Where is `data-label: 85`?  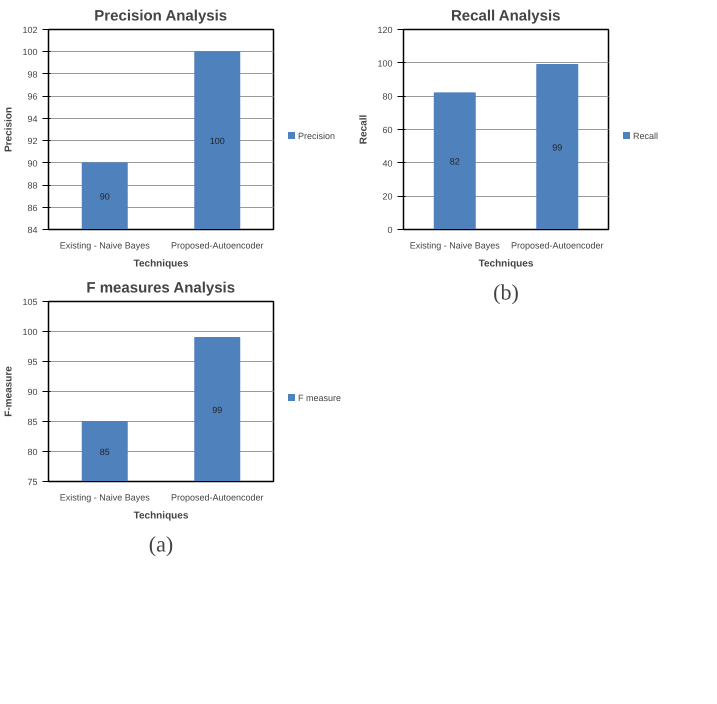 data-label: 85 is located at coordinates (105, 452).